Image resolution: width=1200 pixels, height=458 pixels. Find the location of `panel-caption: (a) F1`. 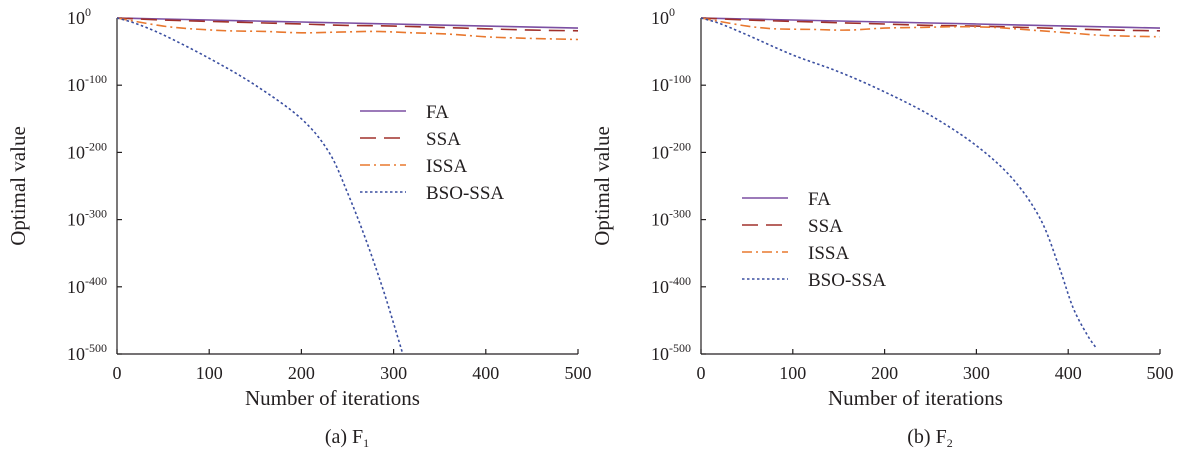

panel-caption: (a) F1 is located at coordinates (347, 438).